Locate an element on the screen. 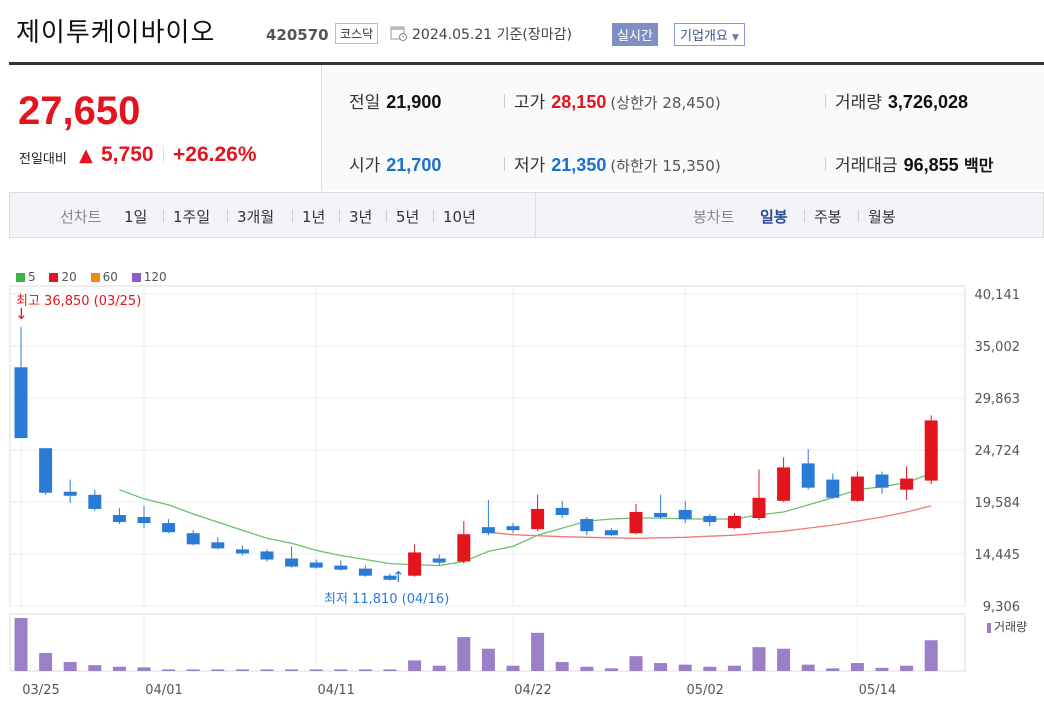  up-arrow-icon: ↑ is located at coordinates (398, 577).